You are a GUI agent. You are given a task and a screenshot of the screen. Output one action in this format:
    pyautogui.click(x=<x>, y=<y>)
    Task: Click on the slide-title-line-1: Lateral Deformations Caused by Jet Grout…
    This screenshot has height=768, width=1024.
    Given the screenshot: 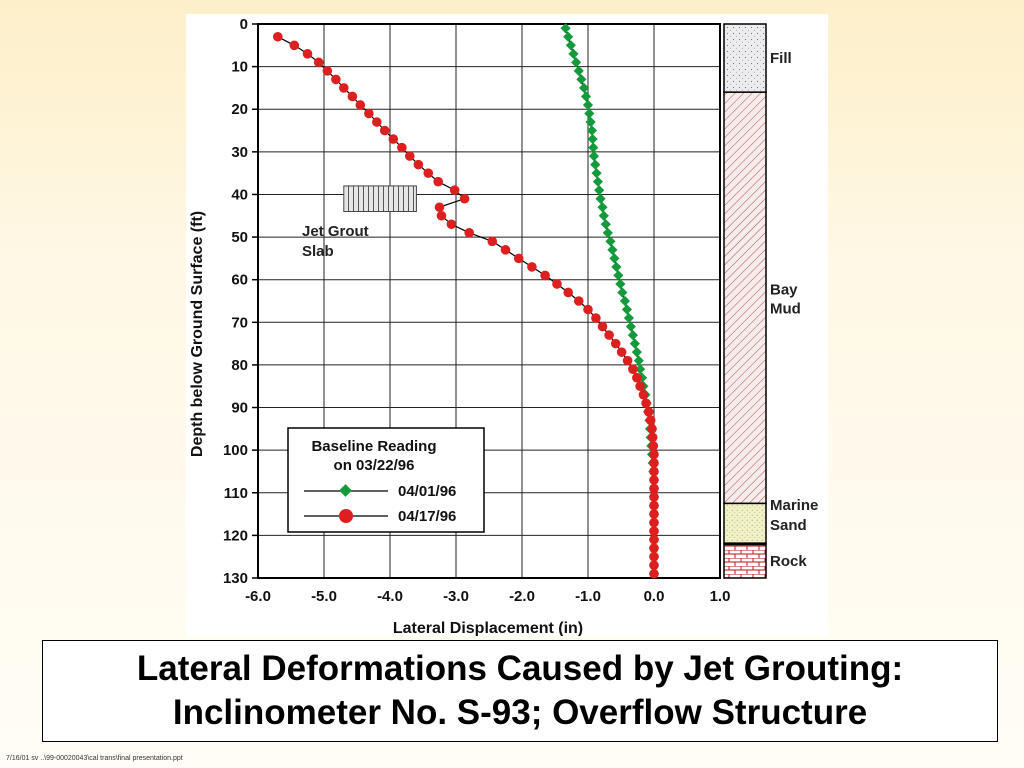 What is the action you would take?
    pyautogui.click(x=520, y=668)
    